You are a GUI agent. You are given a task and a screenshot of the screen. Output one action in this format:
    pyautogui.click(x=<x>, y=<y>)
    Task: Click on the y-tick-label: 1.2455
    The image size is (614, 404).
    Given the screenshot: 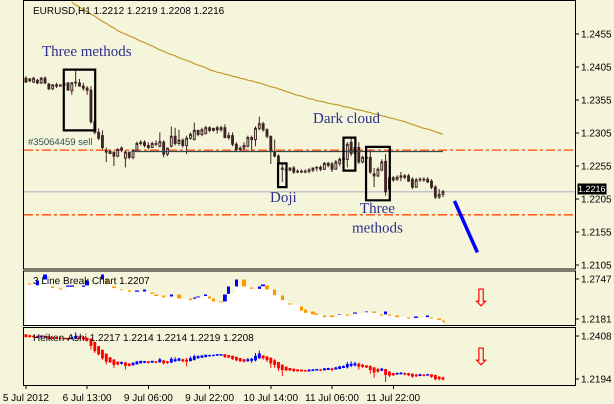 What is the action you would take?
    pyautogui.click(x=596, y=35)
    